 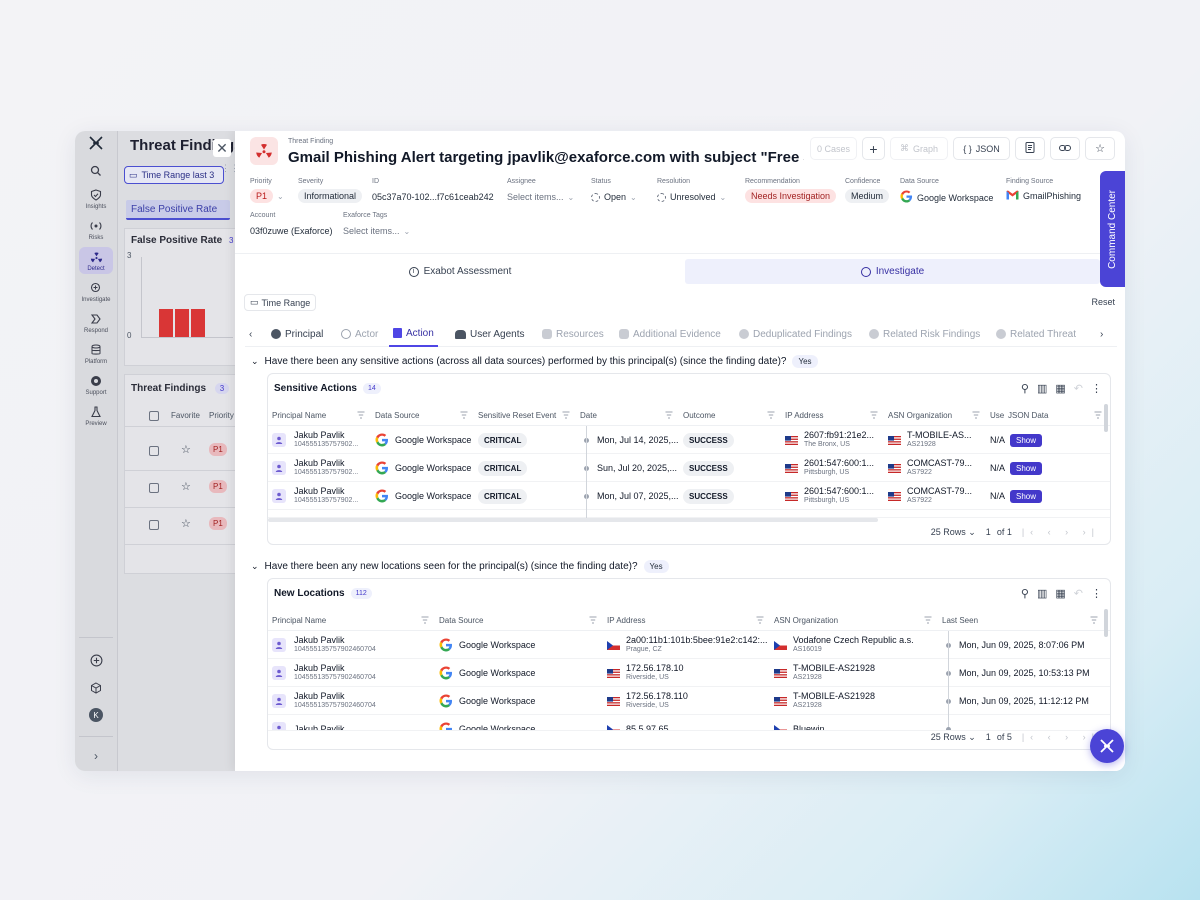 I want to click on favorite-button: ☆, so click(x=1100, y=148).